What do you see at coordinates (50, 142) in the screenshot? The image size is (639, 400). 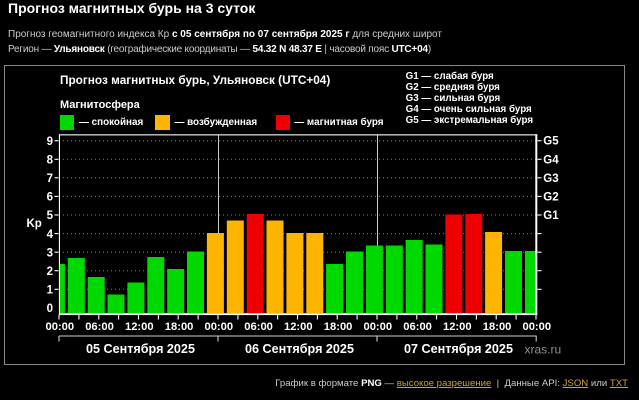 I see `svg-text: 9` at bounding box center [50, 142].